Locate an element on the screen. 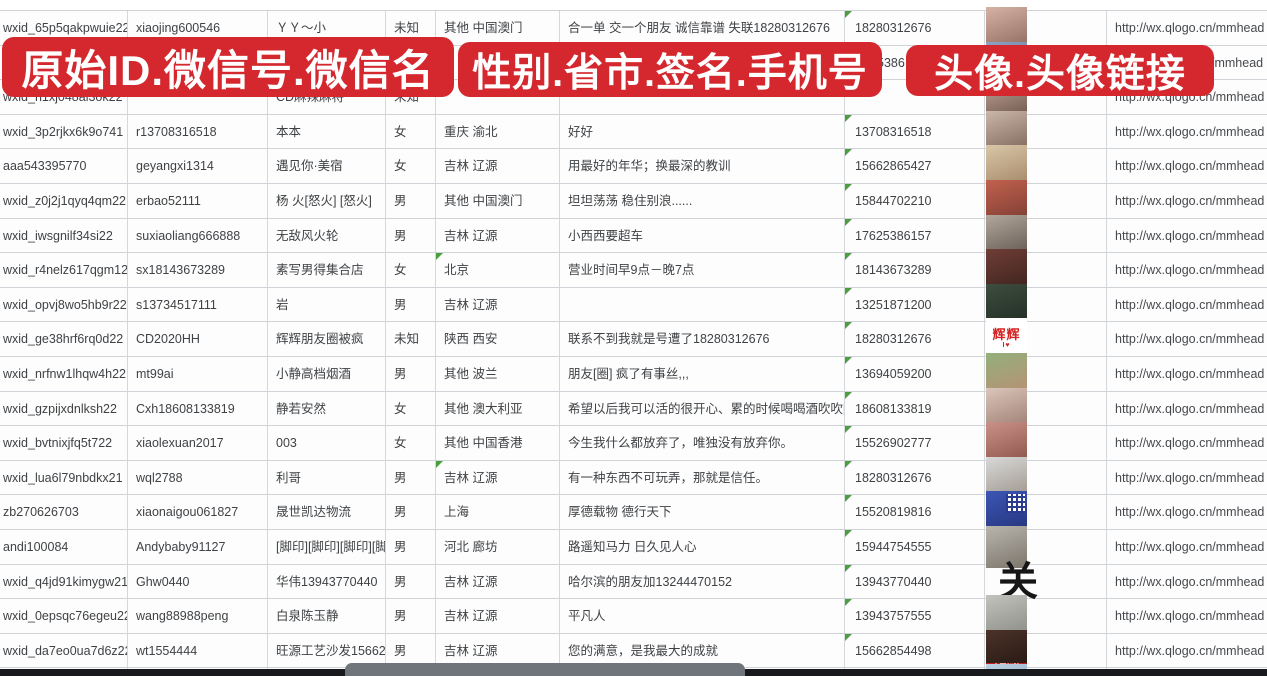  cell-signature: 好好 is located at coordinates (702, 132).